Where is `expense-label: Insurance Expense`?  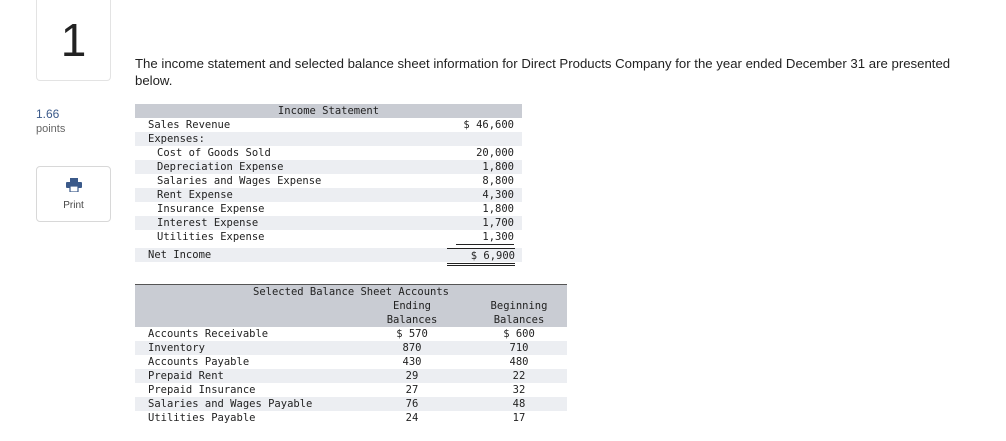 expense-label: Insurance Expense is located at coordinates (211, 209).